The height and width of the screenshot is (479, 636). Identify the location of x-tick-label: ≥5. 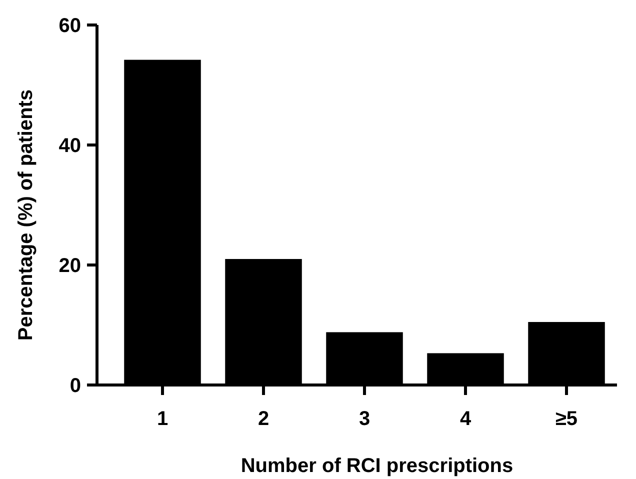
(566, 419).